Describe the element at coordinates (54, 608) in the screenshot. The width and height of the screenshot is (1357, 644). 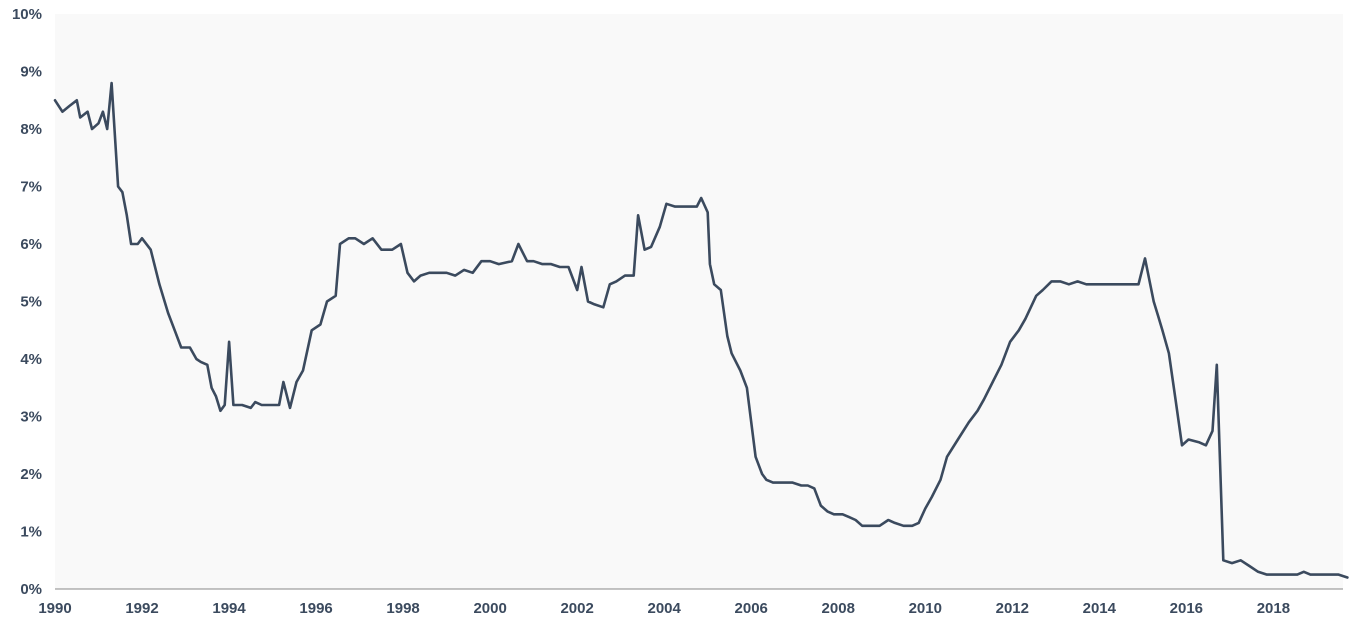
I see `x-tick-label: 1990` at that location.